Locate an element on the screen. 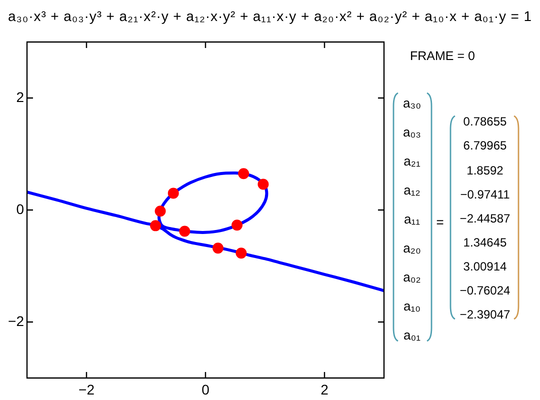 This screenshot has width=540, height=400. x-tick-label: 0 is located at coordinates (206, 389).